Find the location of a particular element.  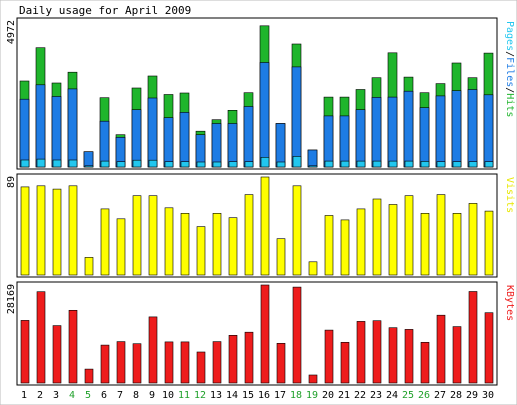

x-tick-day-28: 28 is located at coordinates (456, 395).